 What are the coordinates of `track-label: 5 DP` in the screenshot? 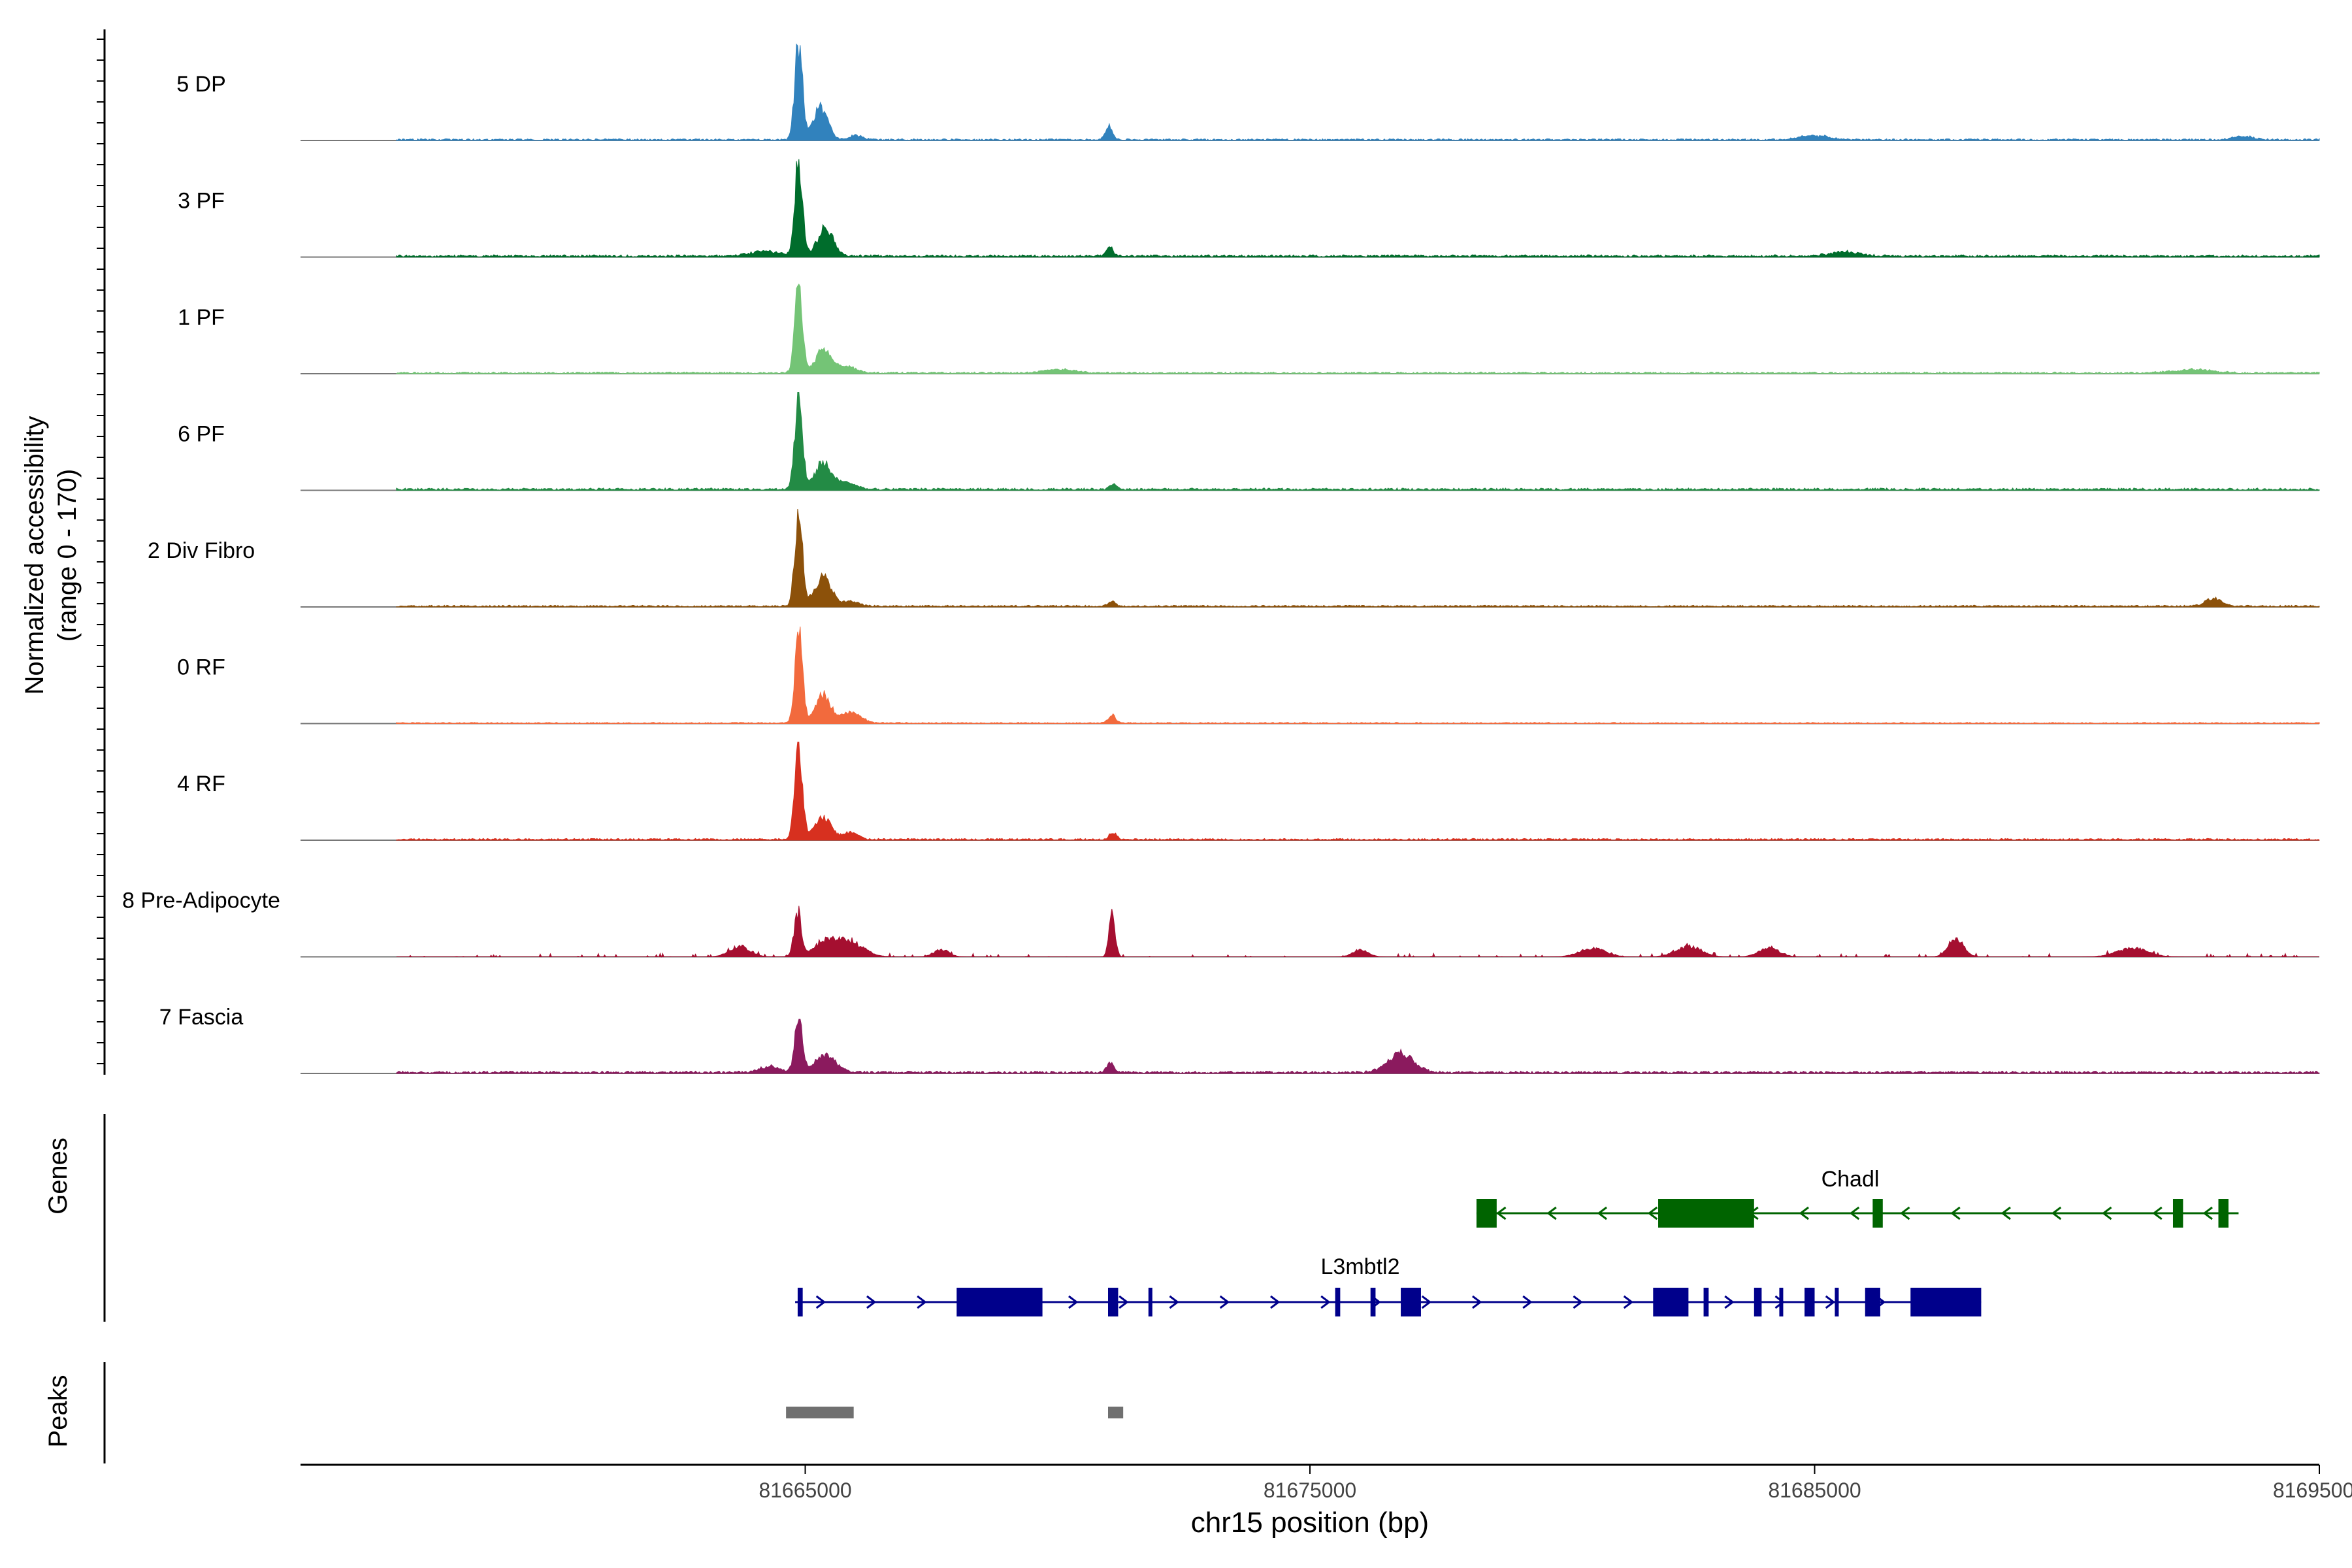 It's located at (201, 84).